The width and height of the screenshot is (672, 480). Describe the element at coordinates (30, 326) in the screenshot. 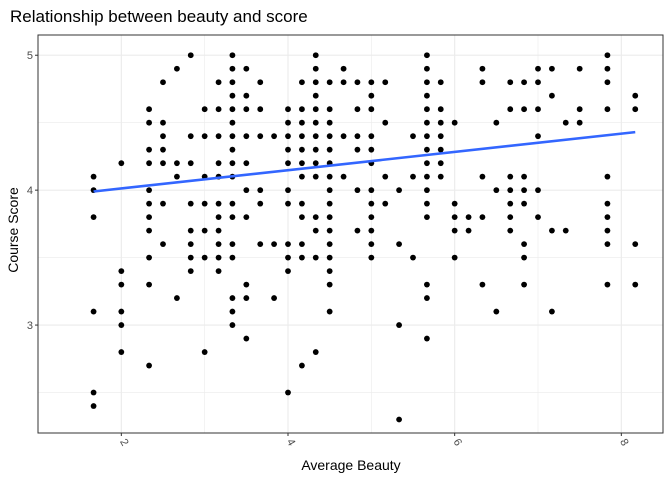

I see `y-tick-label: 3` at that location.